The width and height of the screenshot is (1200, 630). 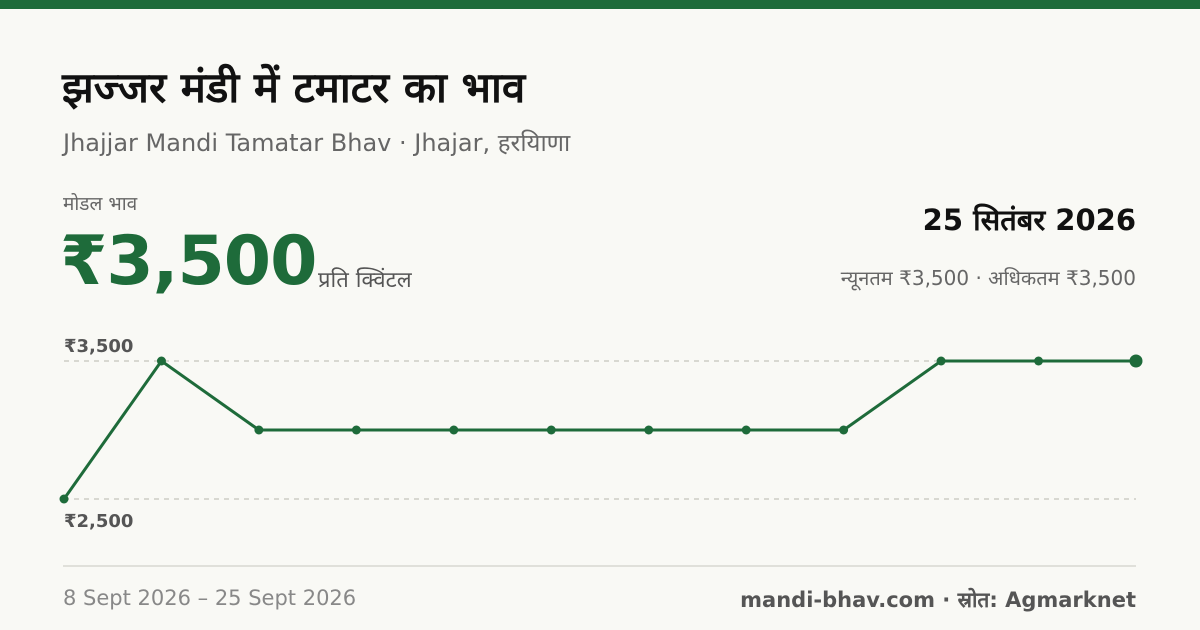 What do you see at coordinates (988, 278) in the screenshot?
I see `price-range: न्यूनतम ₹3,500 · अधिकतम ₹3,500` at bounding box center [988, 278].